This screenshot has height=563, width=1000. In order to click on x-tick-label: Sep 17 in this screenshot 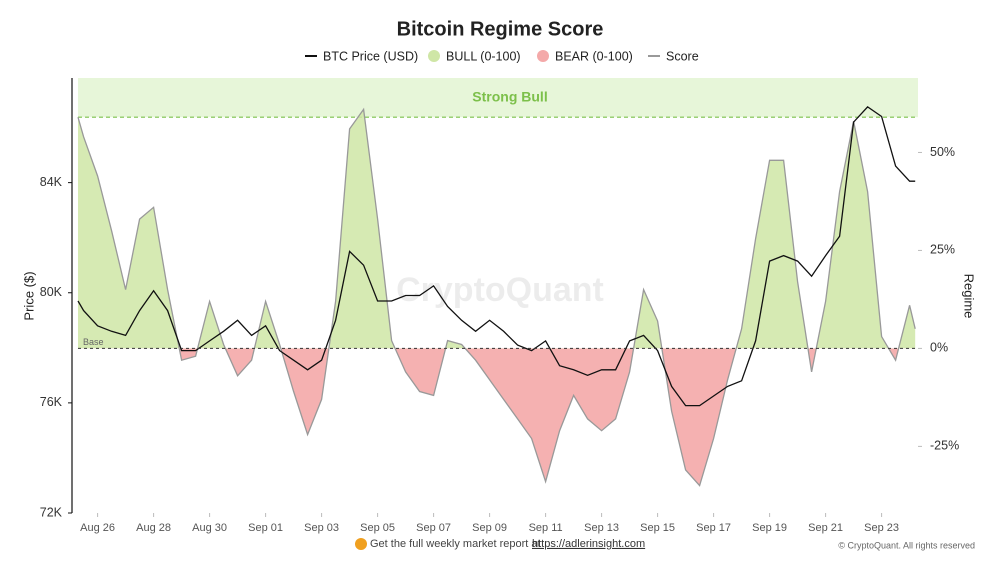, I will do `click(713, 528)`.